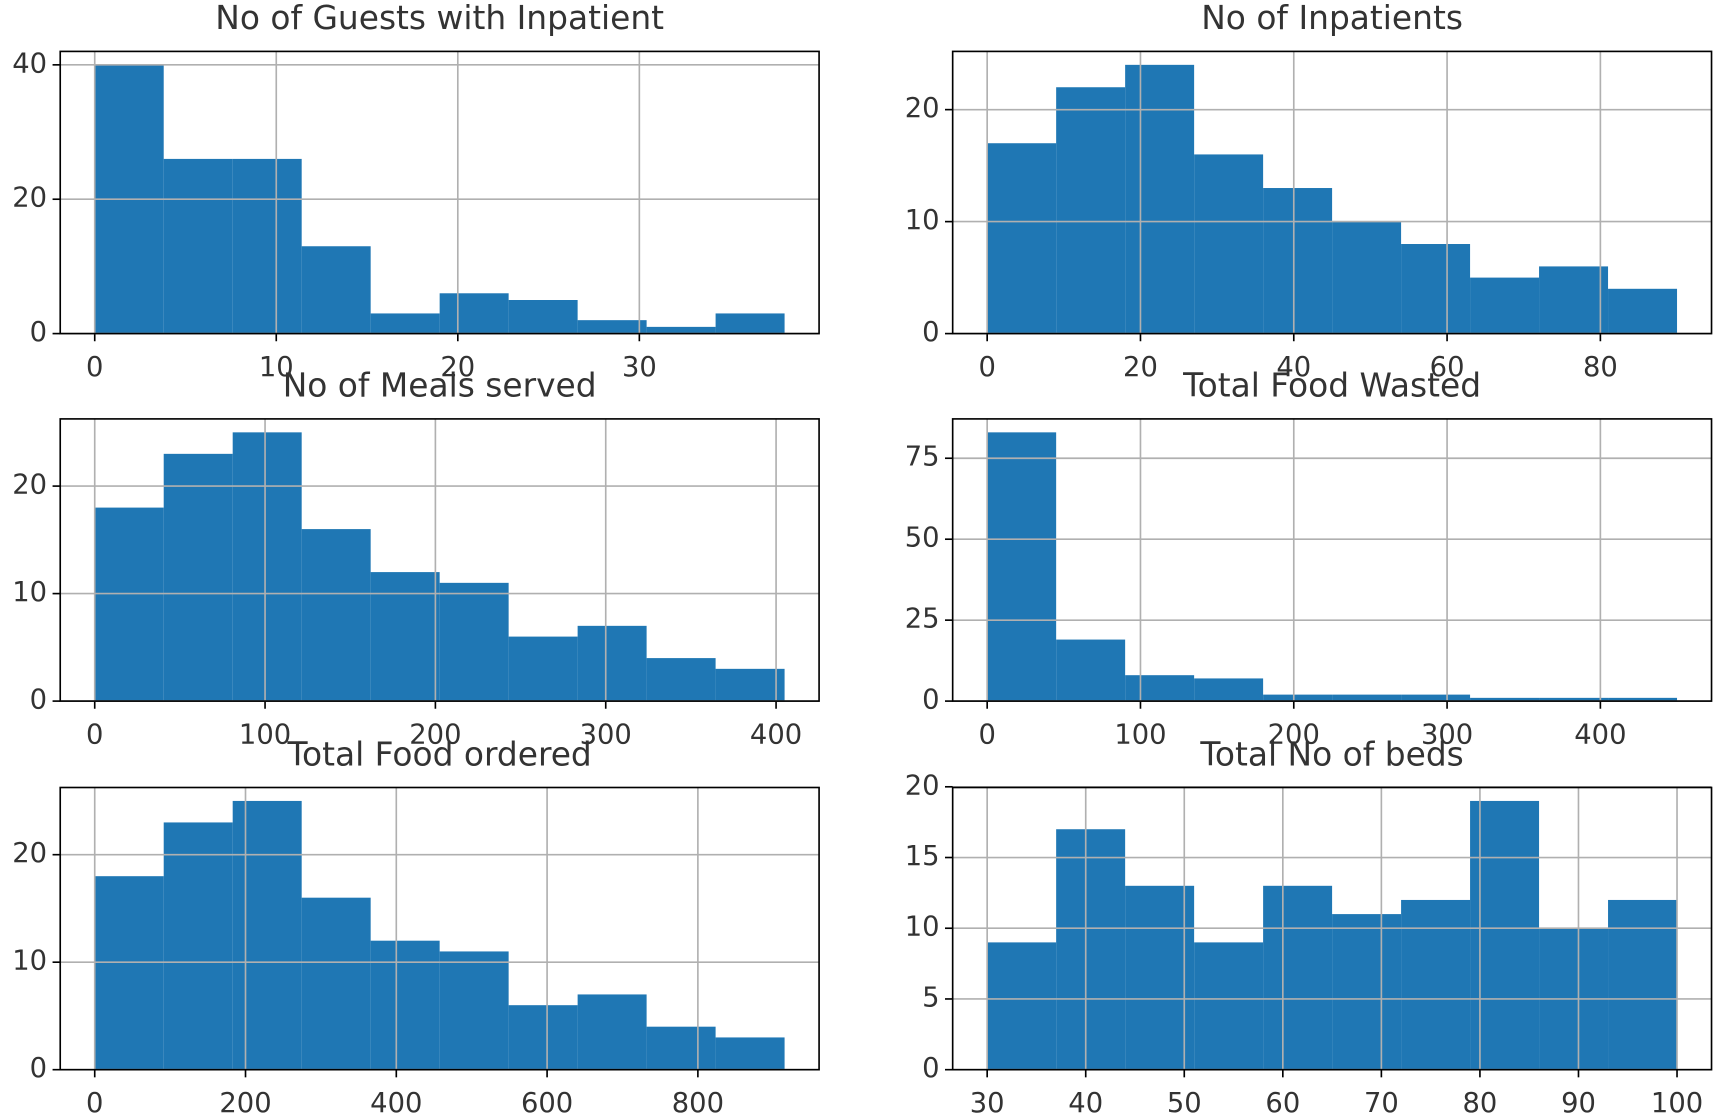 The width and height of the screenshot is (1717, 1120). What do you see at coordinates (1447, 367) in the screenshot?
I see `x-tick-label: 60` at bounding box center [1447, 367].